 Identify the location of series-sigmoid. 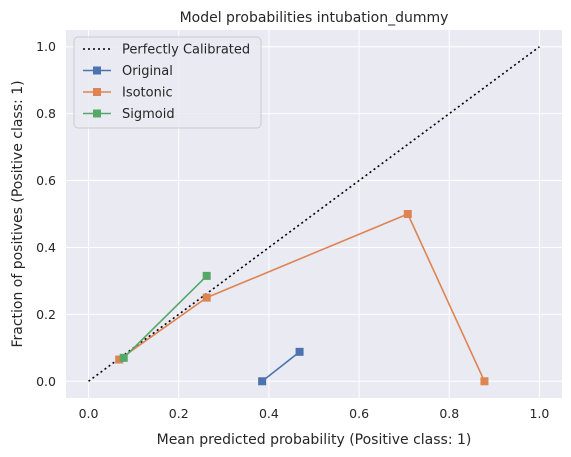
(165, 316).